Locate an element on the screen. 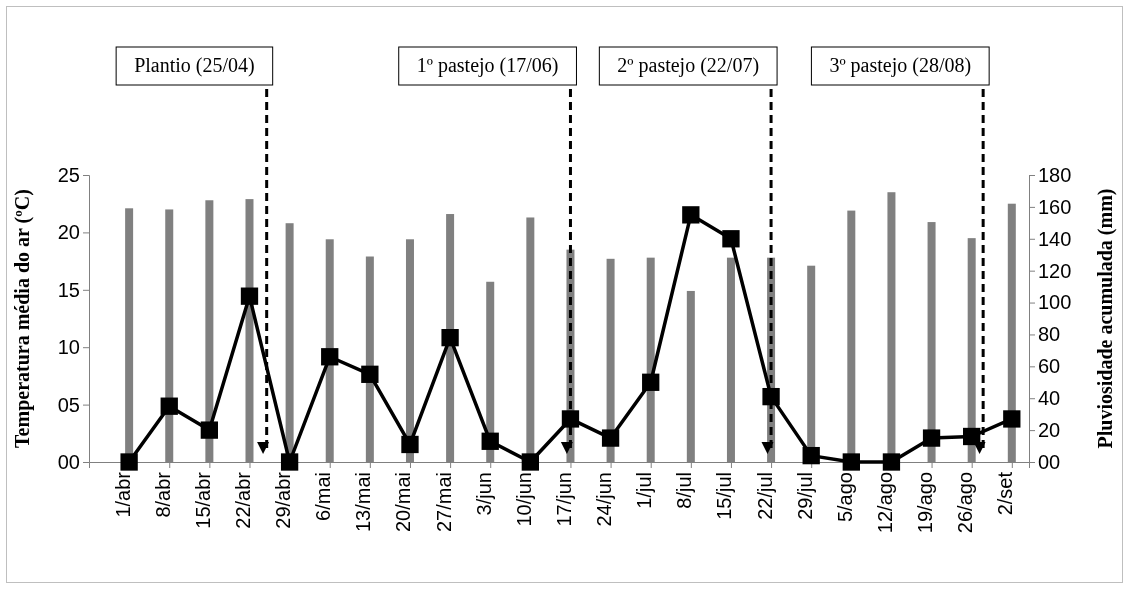  x-tick-label: 6/mai is located at coordinates (323, 496).